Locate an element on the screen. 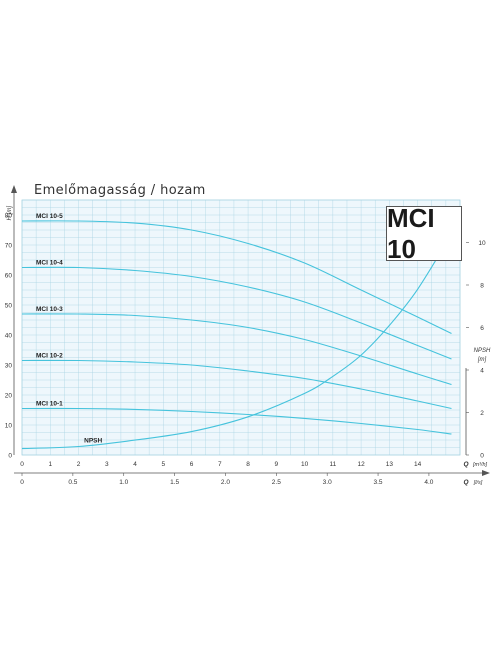 Image resolution: width=496 pixels, height=664 pixels. y-tick-label: 0 is located at coordinates (10, 456).